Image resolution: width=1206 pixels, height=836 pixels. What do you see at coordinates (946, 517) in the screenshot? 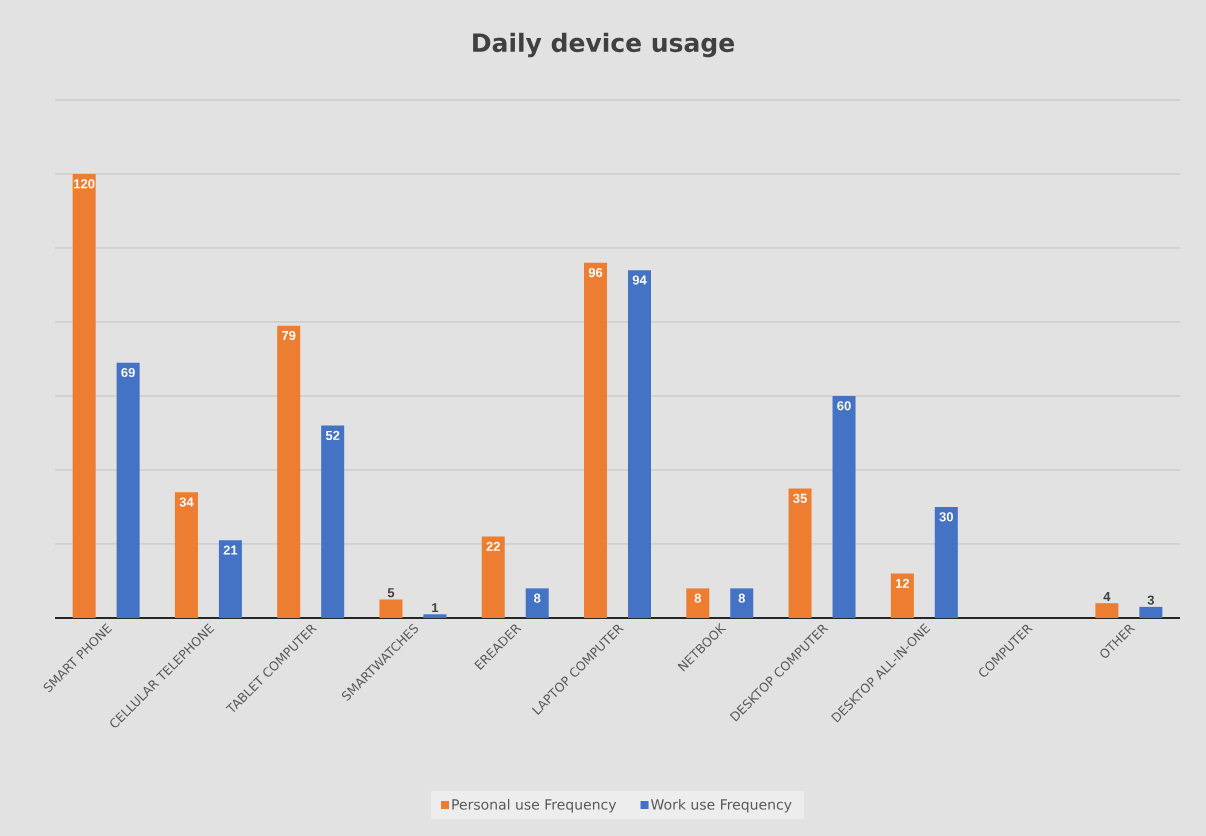
I see `data-label: 30` at bounding box center [946, 517].